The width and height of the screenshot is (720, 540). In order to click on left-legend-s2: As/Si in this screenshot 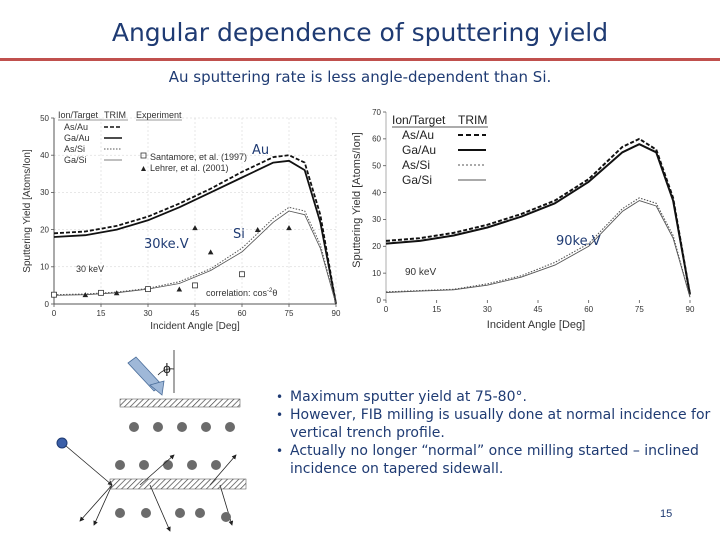, I will do `click(74, 149)`.